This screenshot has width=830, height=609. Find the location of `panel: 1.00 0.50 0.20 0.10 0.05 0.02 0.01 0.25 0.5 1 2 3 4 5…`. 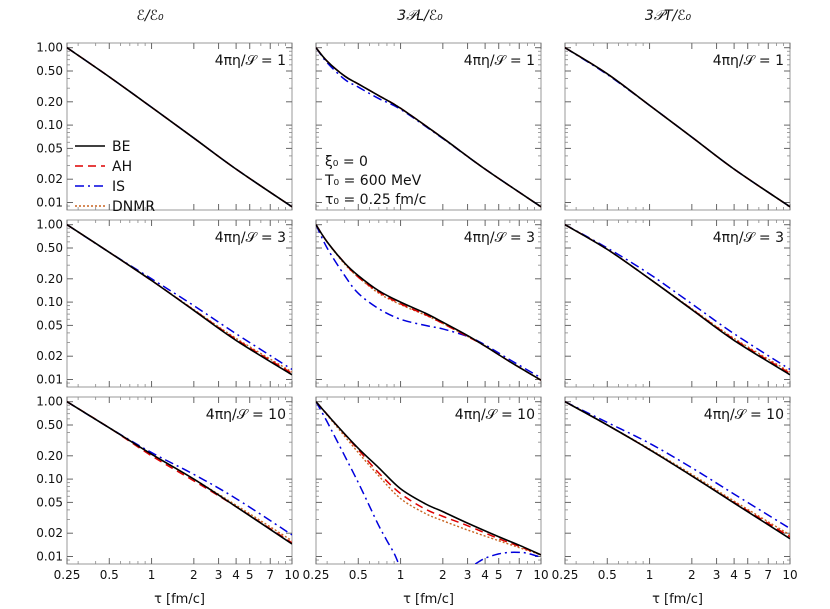

panel: 1.00 0.50 0.20 0.10 0.05 0.02 0.01 0.25 0.5 1 2 3 4 5… is located at coordinates (167, 501).